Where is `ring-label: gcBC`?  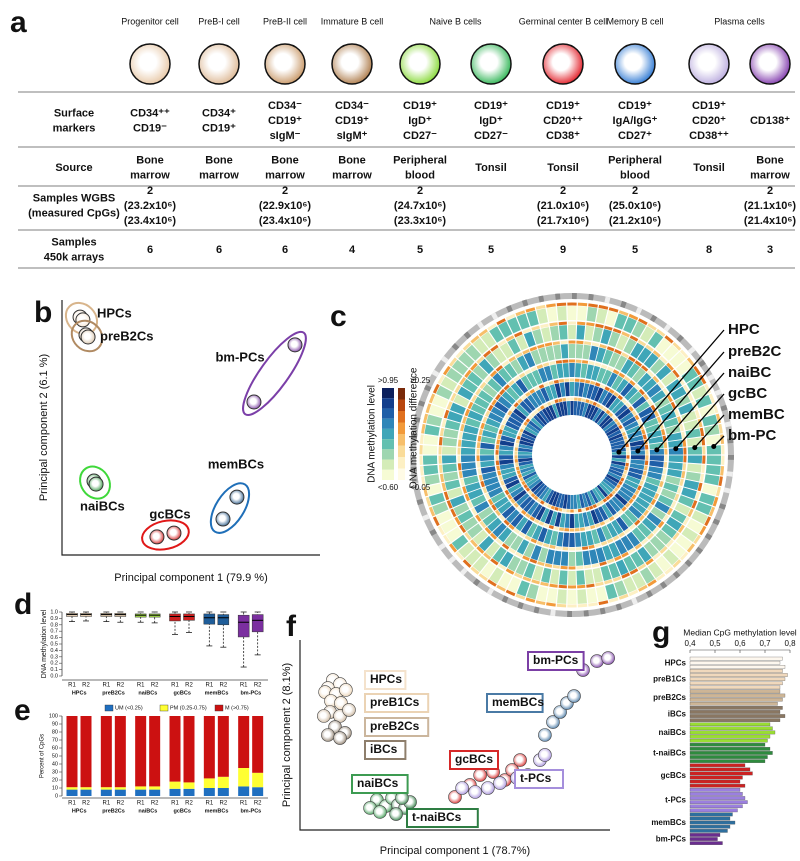 ring-label: gcBC is located at coordinates (747, 393).